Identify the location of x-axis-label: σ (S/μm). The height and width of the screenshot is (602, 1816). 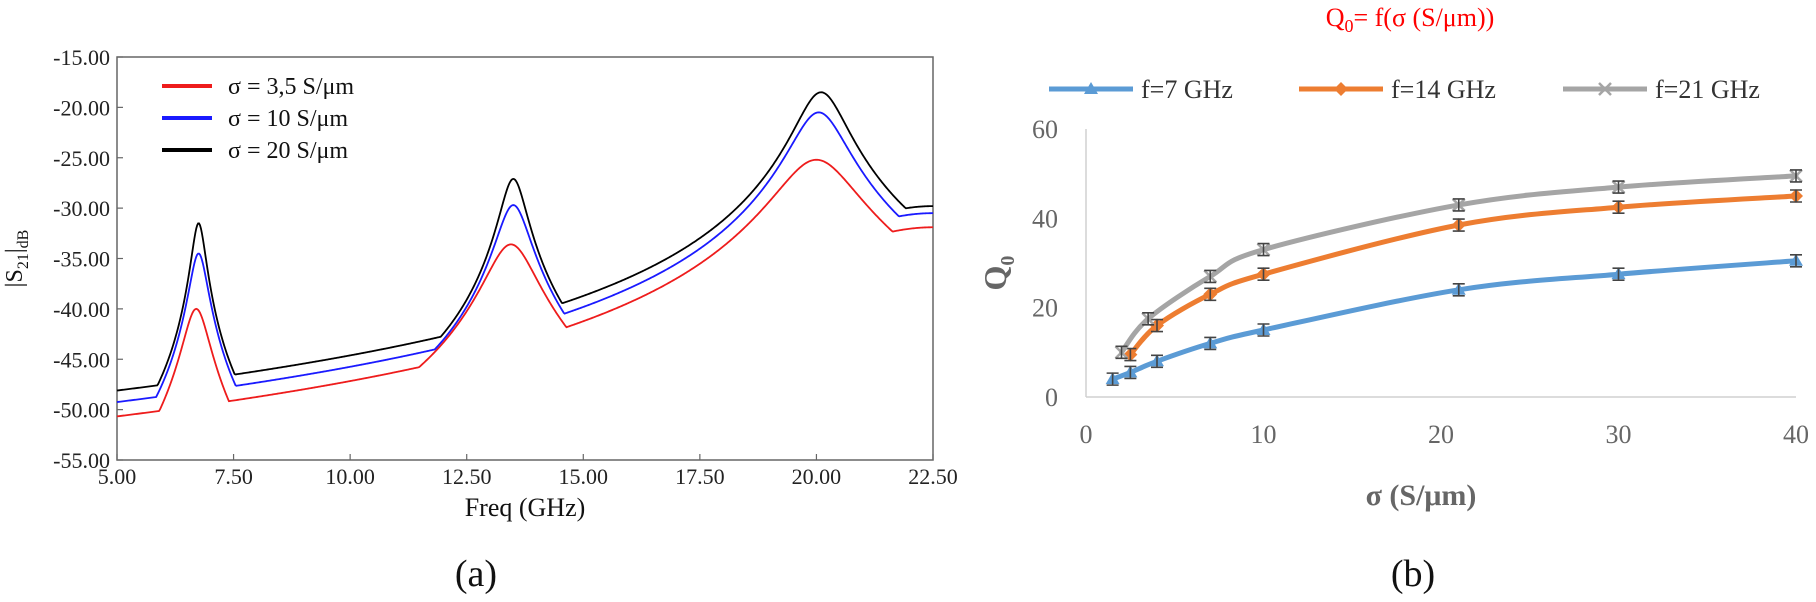
(1421, 495).